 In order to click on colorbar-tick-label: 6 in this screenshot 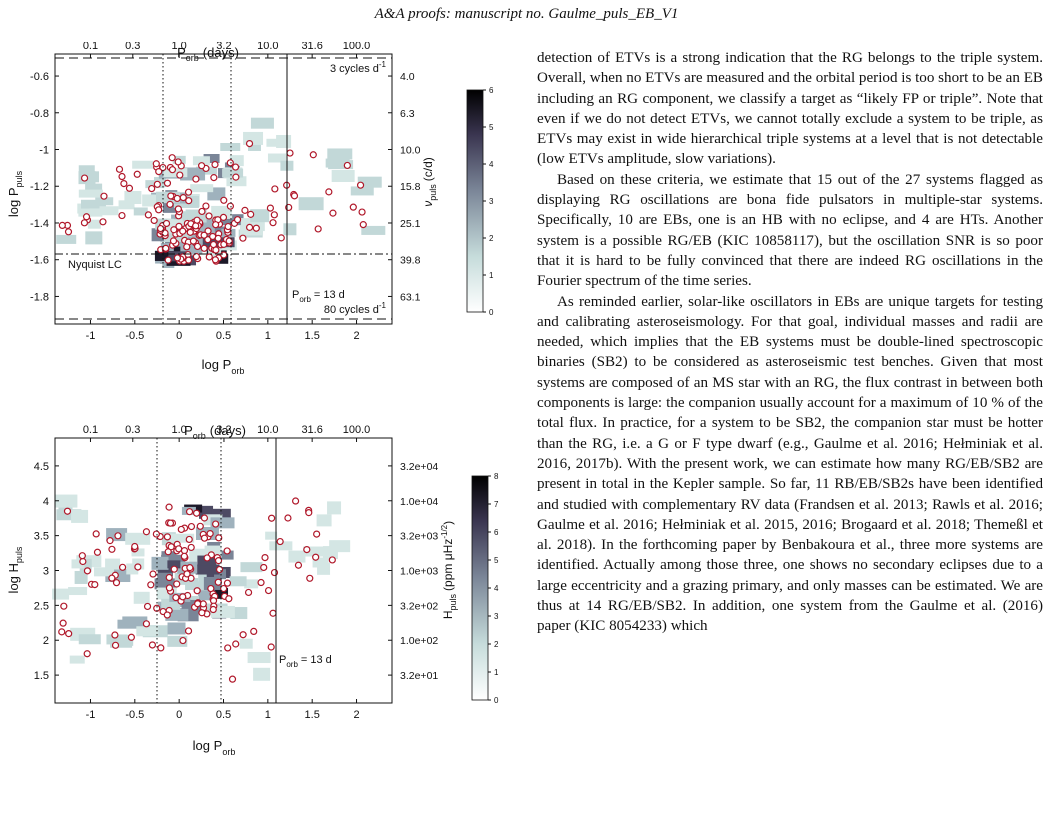, I will do `click(491, 90)`.